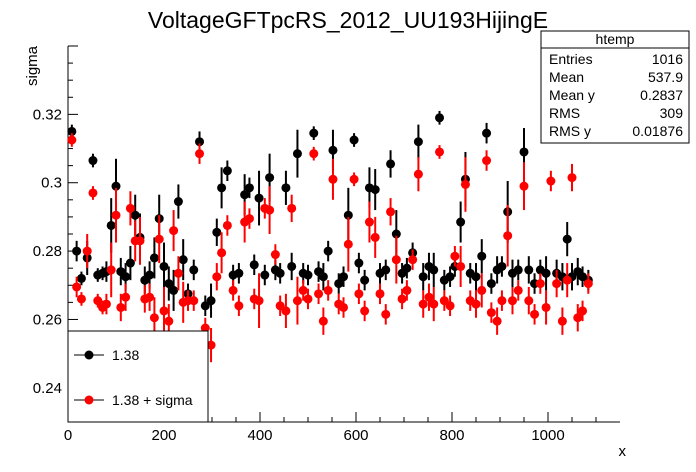 The image size is (696, 472). Describe the element at coordinates (55, 234) in the screenshot. I see `y-ticks: 0.24 0.26 0.28 0.3 0.32` at that location.